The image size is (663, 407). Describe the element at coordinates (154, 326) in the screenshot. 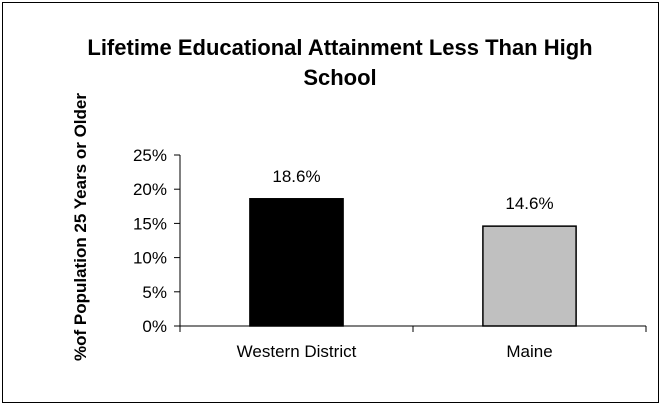

I see `y-tick-label: 0%` at that location.